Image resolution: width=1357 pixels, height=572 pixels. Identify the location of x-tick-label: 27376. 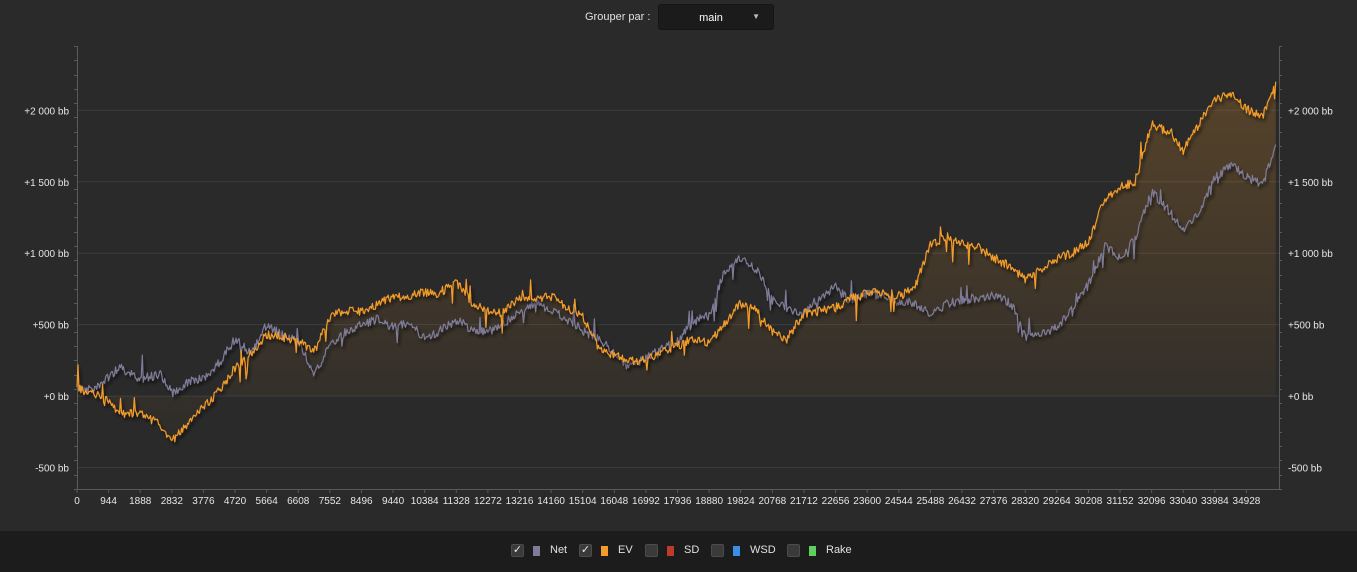
(994, 501).